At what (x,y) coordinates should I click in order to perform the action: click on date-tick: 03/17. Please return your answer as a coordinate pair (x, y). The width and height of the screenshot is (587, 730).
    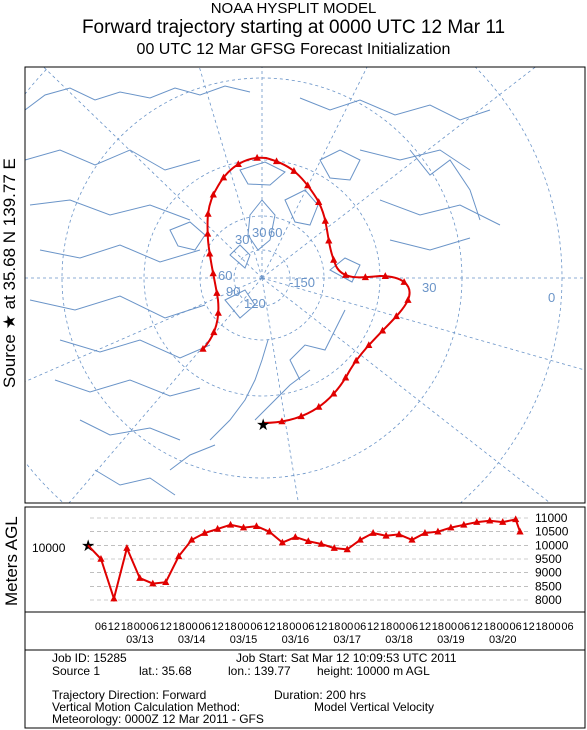
    Looking at the image, I should click on (347, 640).